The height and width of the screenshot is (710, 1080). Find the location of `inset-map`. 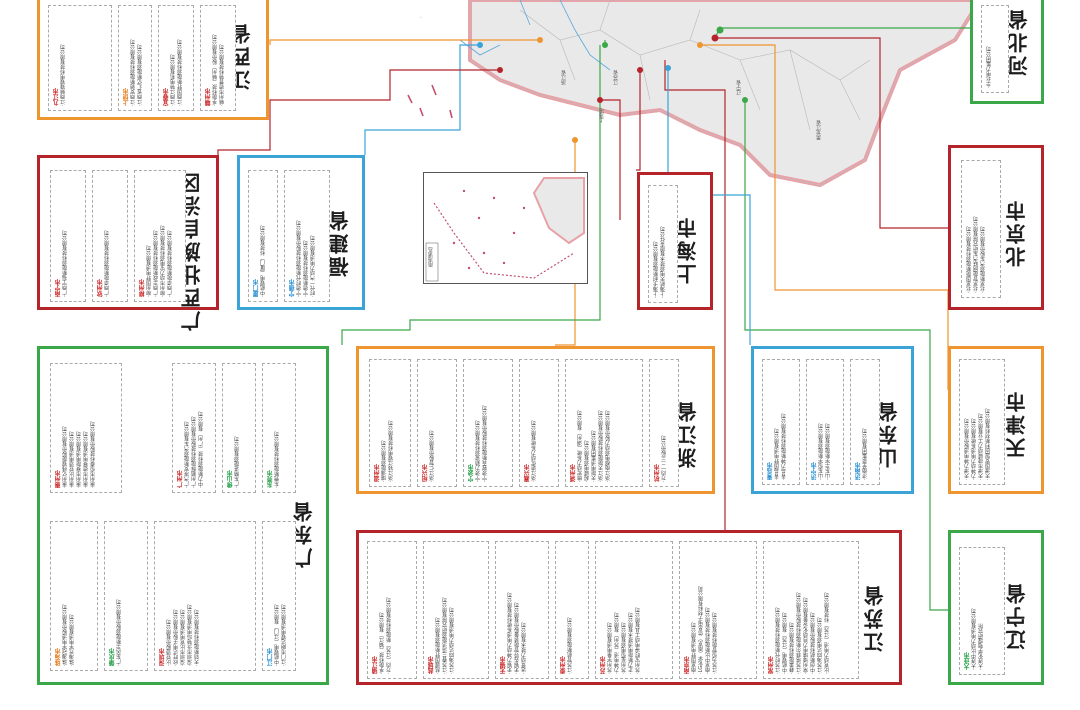

inset-map is located at coordinates (505, 229).